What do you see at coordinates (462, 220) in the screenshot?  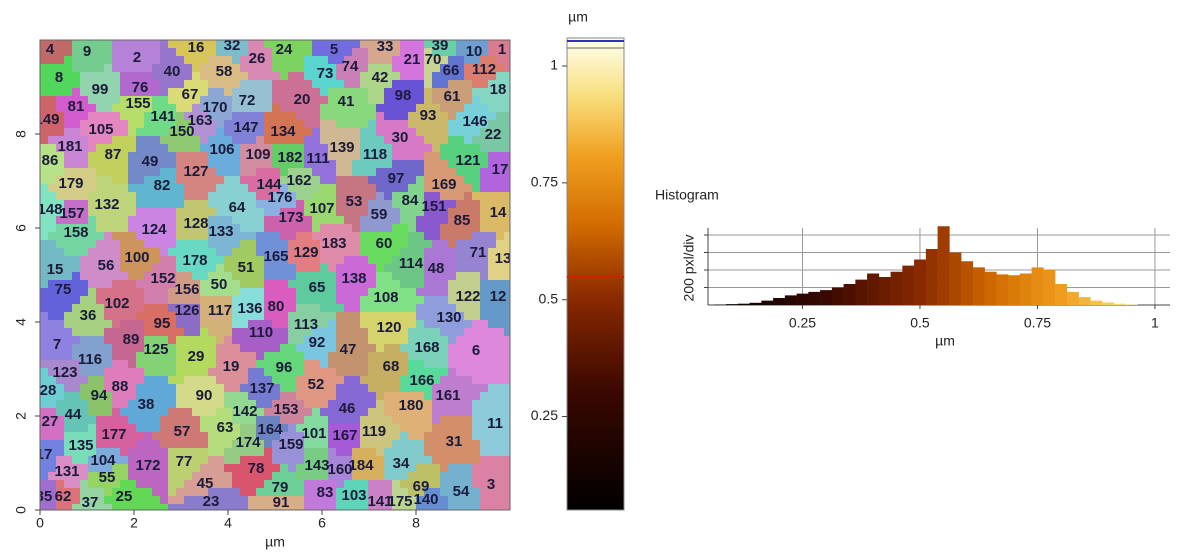 I see `grain-label: 85` at bounding box center [462, 220].